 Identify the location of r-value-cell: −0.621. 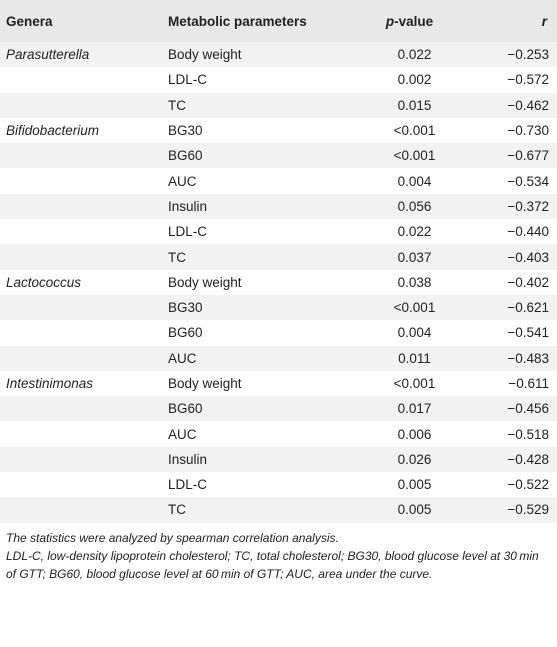
(528, 308).